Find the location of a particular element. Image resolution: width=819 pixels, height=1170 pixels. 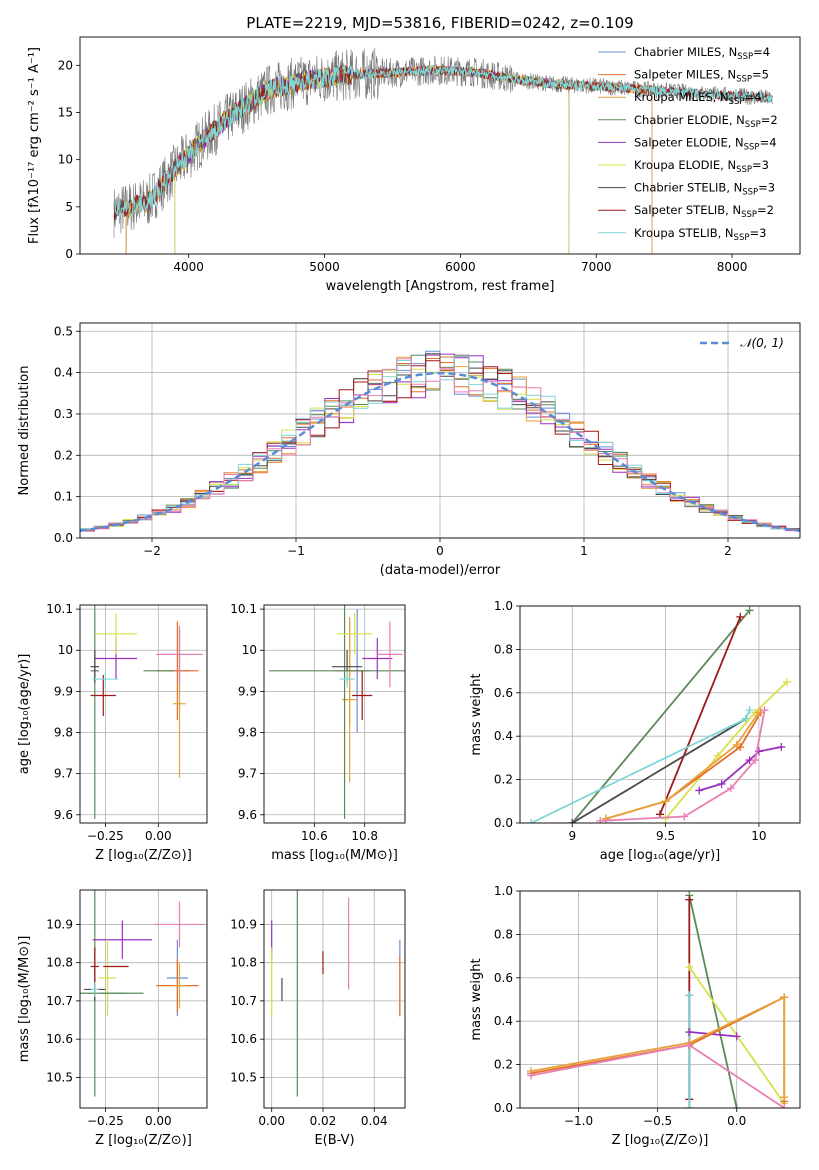

model-line-chabrier_miles is located at coordinates (389, 159).